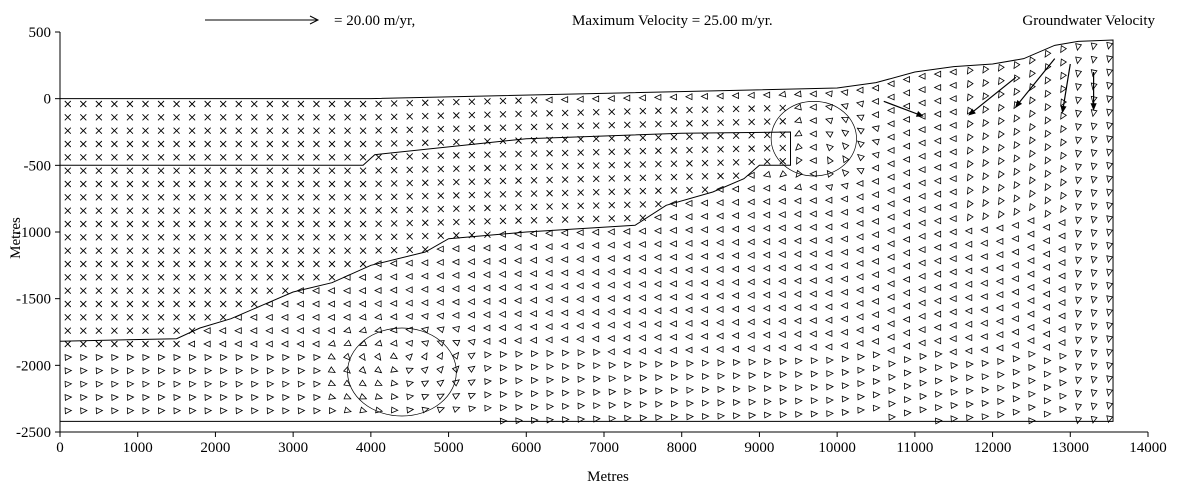 This screenshot has height=485, width=1195. Describe the element at coordinates (449, 448) in the screenshot. I see `x-tick-label: 5000` at that location.